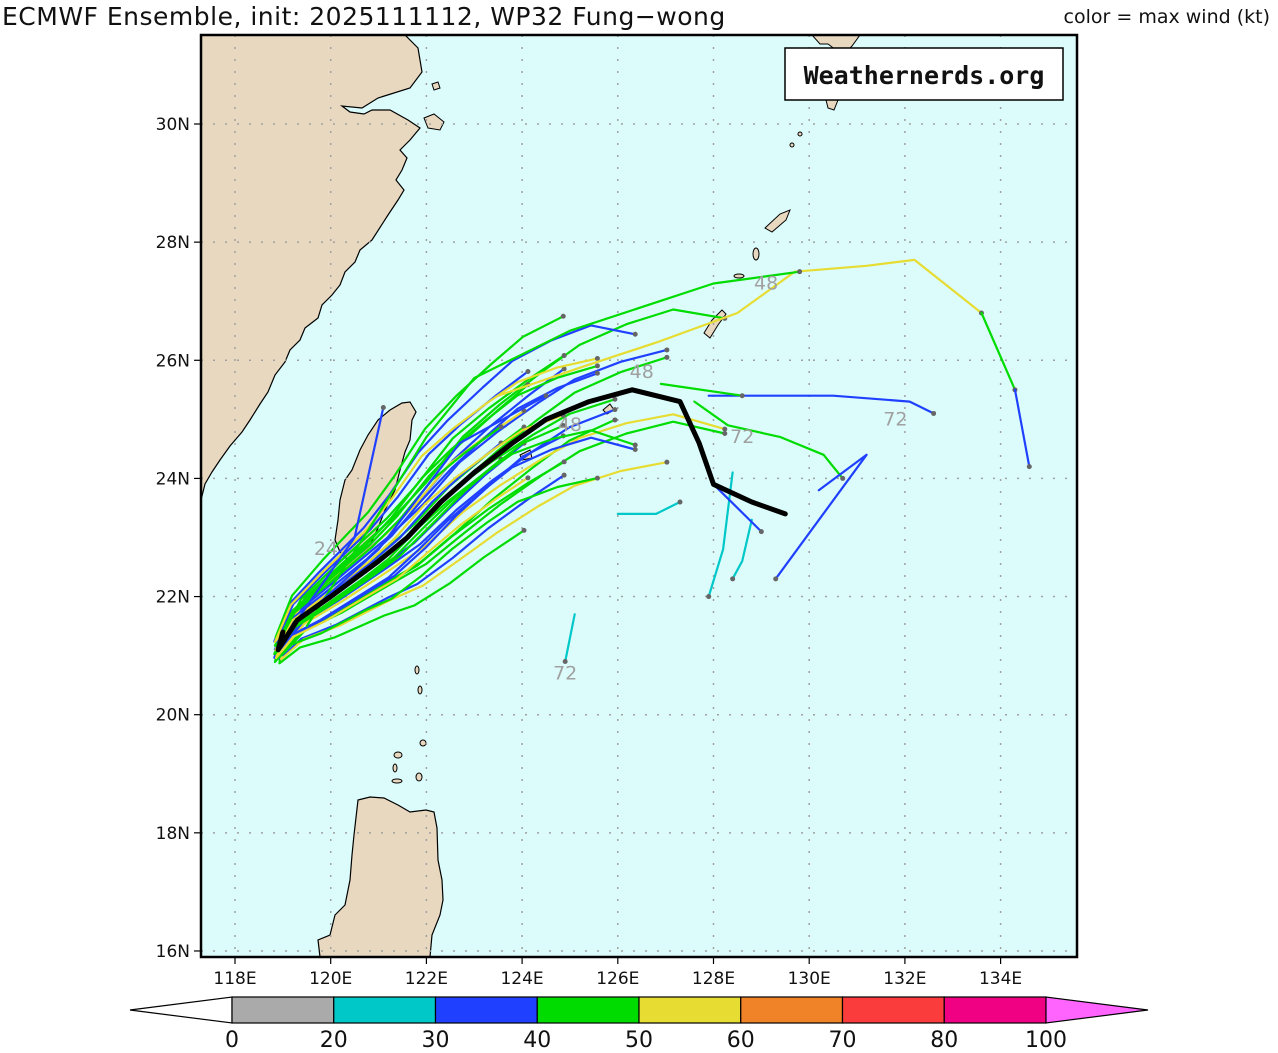 The width and height of the screenshot is (1278, 1053). What do you see at coordinates (1097, 1010) in the screenshot?
I see `colorbar-max-arrow` at bounding box center [1097, 1010].